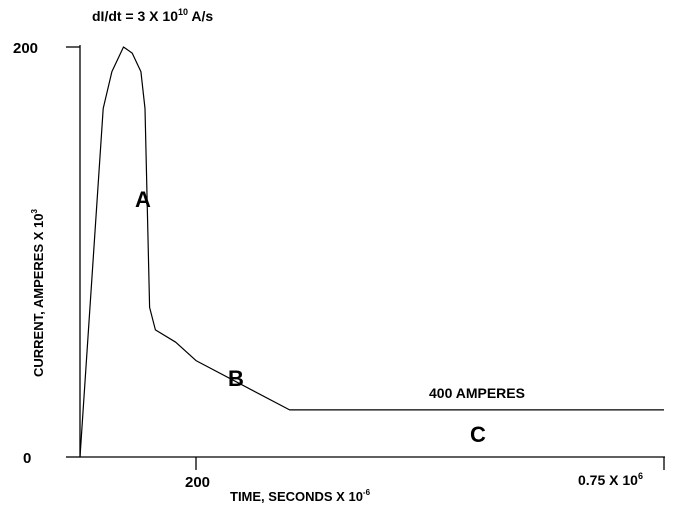 The height and width of the screenshot is (508, 682). I want to click on y-axis-label-main: CURRENT, AMPERES X 10, so click(38, 296).